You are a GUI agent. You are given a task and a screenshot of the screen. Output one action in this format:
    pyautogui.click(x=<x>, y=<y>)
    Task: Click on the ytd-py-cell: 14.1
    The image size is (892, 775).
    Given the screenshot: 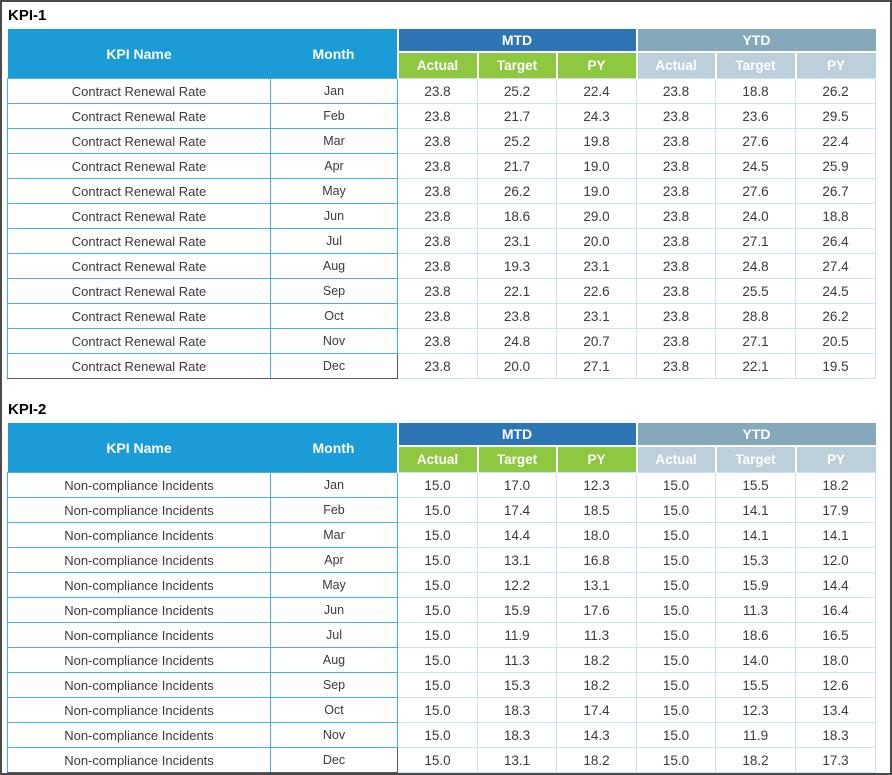 What is the action you would take?
    pyautogui.click(x=836, y=535)
    